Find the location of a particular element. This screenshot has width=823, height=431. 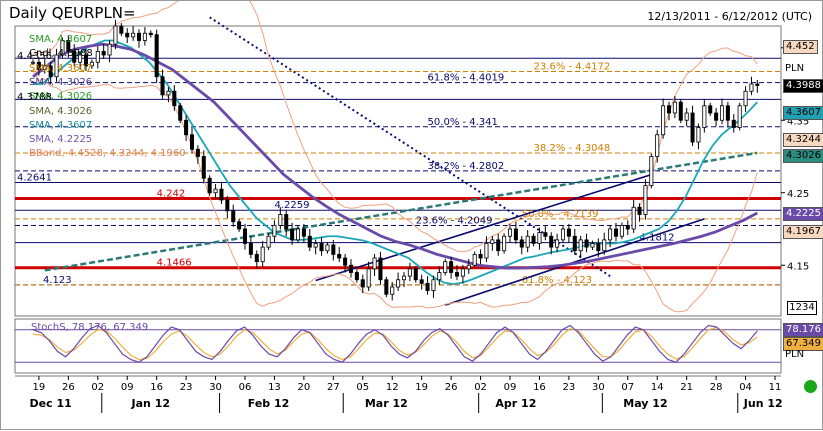

x-tick-label: 26 is located at coordinates (68, 387).